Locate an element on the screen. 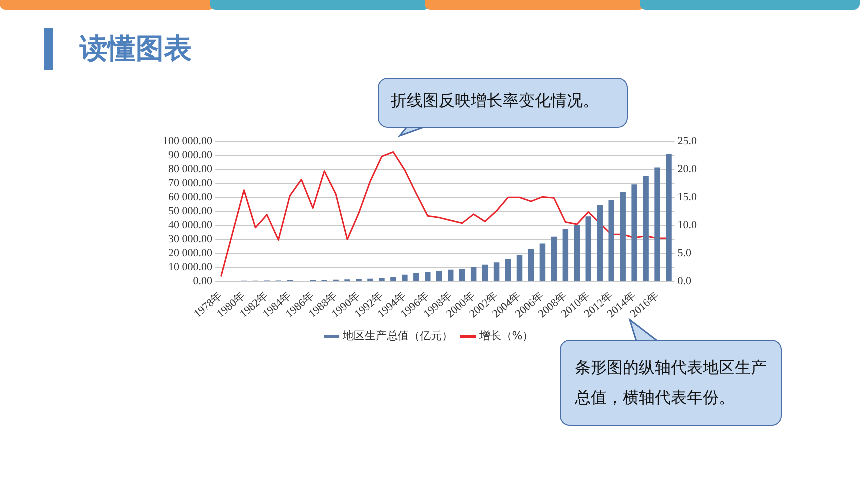 This screenshot has height=484, width=860. y2-tick-label: 0.0 is located at coordinates (685, 282).